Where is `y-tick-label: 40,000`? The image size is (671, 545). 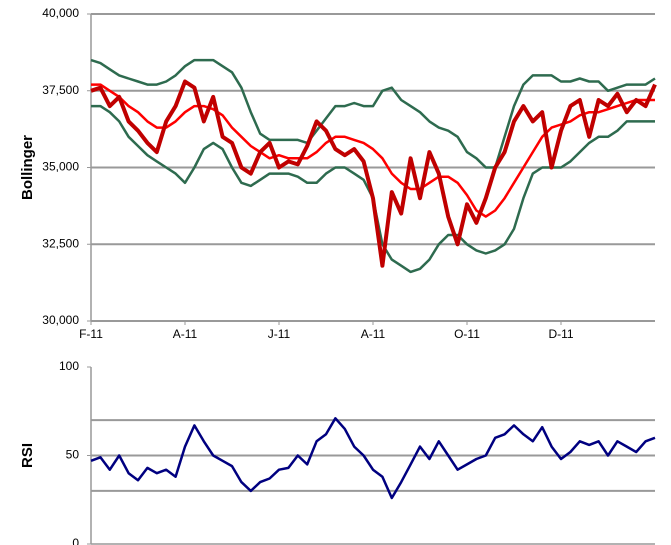 y-tick-label: 40,000 is located at coordinates (60, 13).